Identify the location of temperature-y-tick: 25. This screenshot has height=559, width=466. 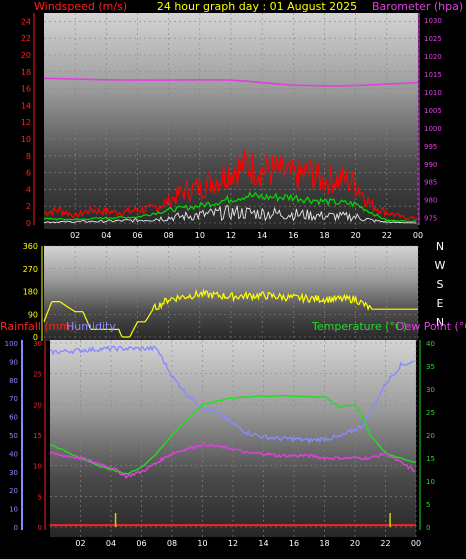
(430, 413).